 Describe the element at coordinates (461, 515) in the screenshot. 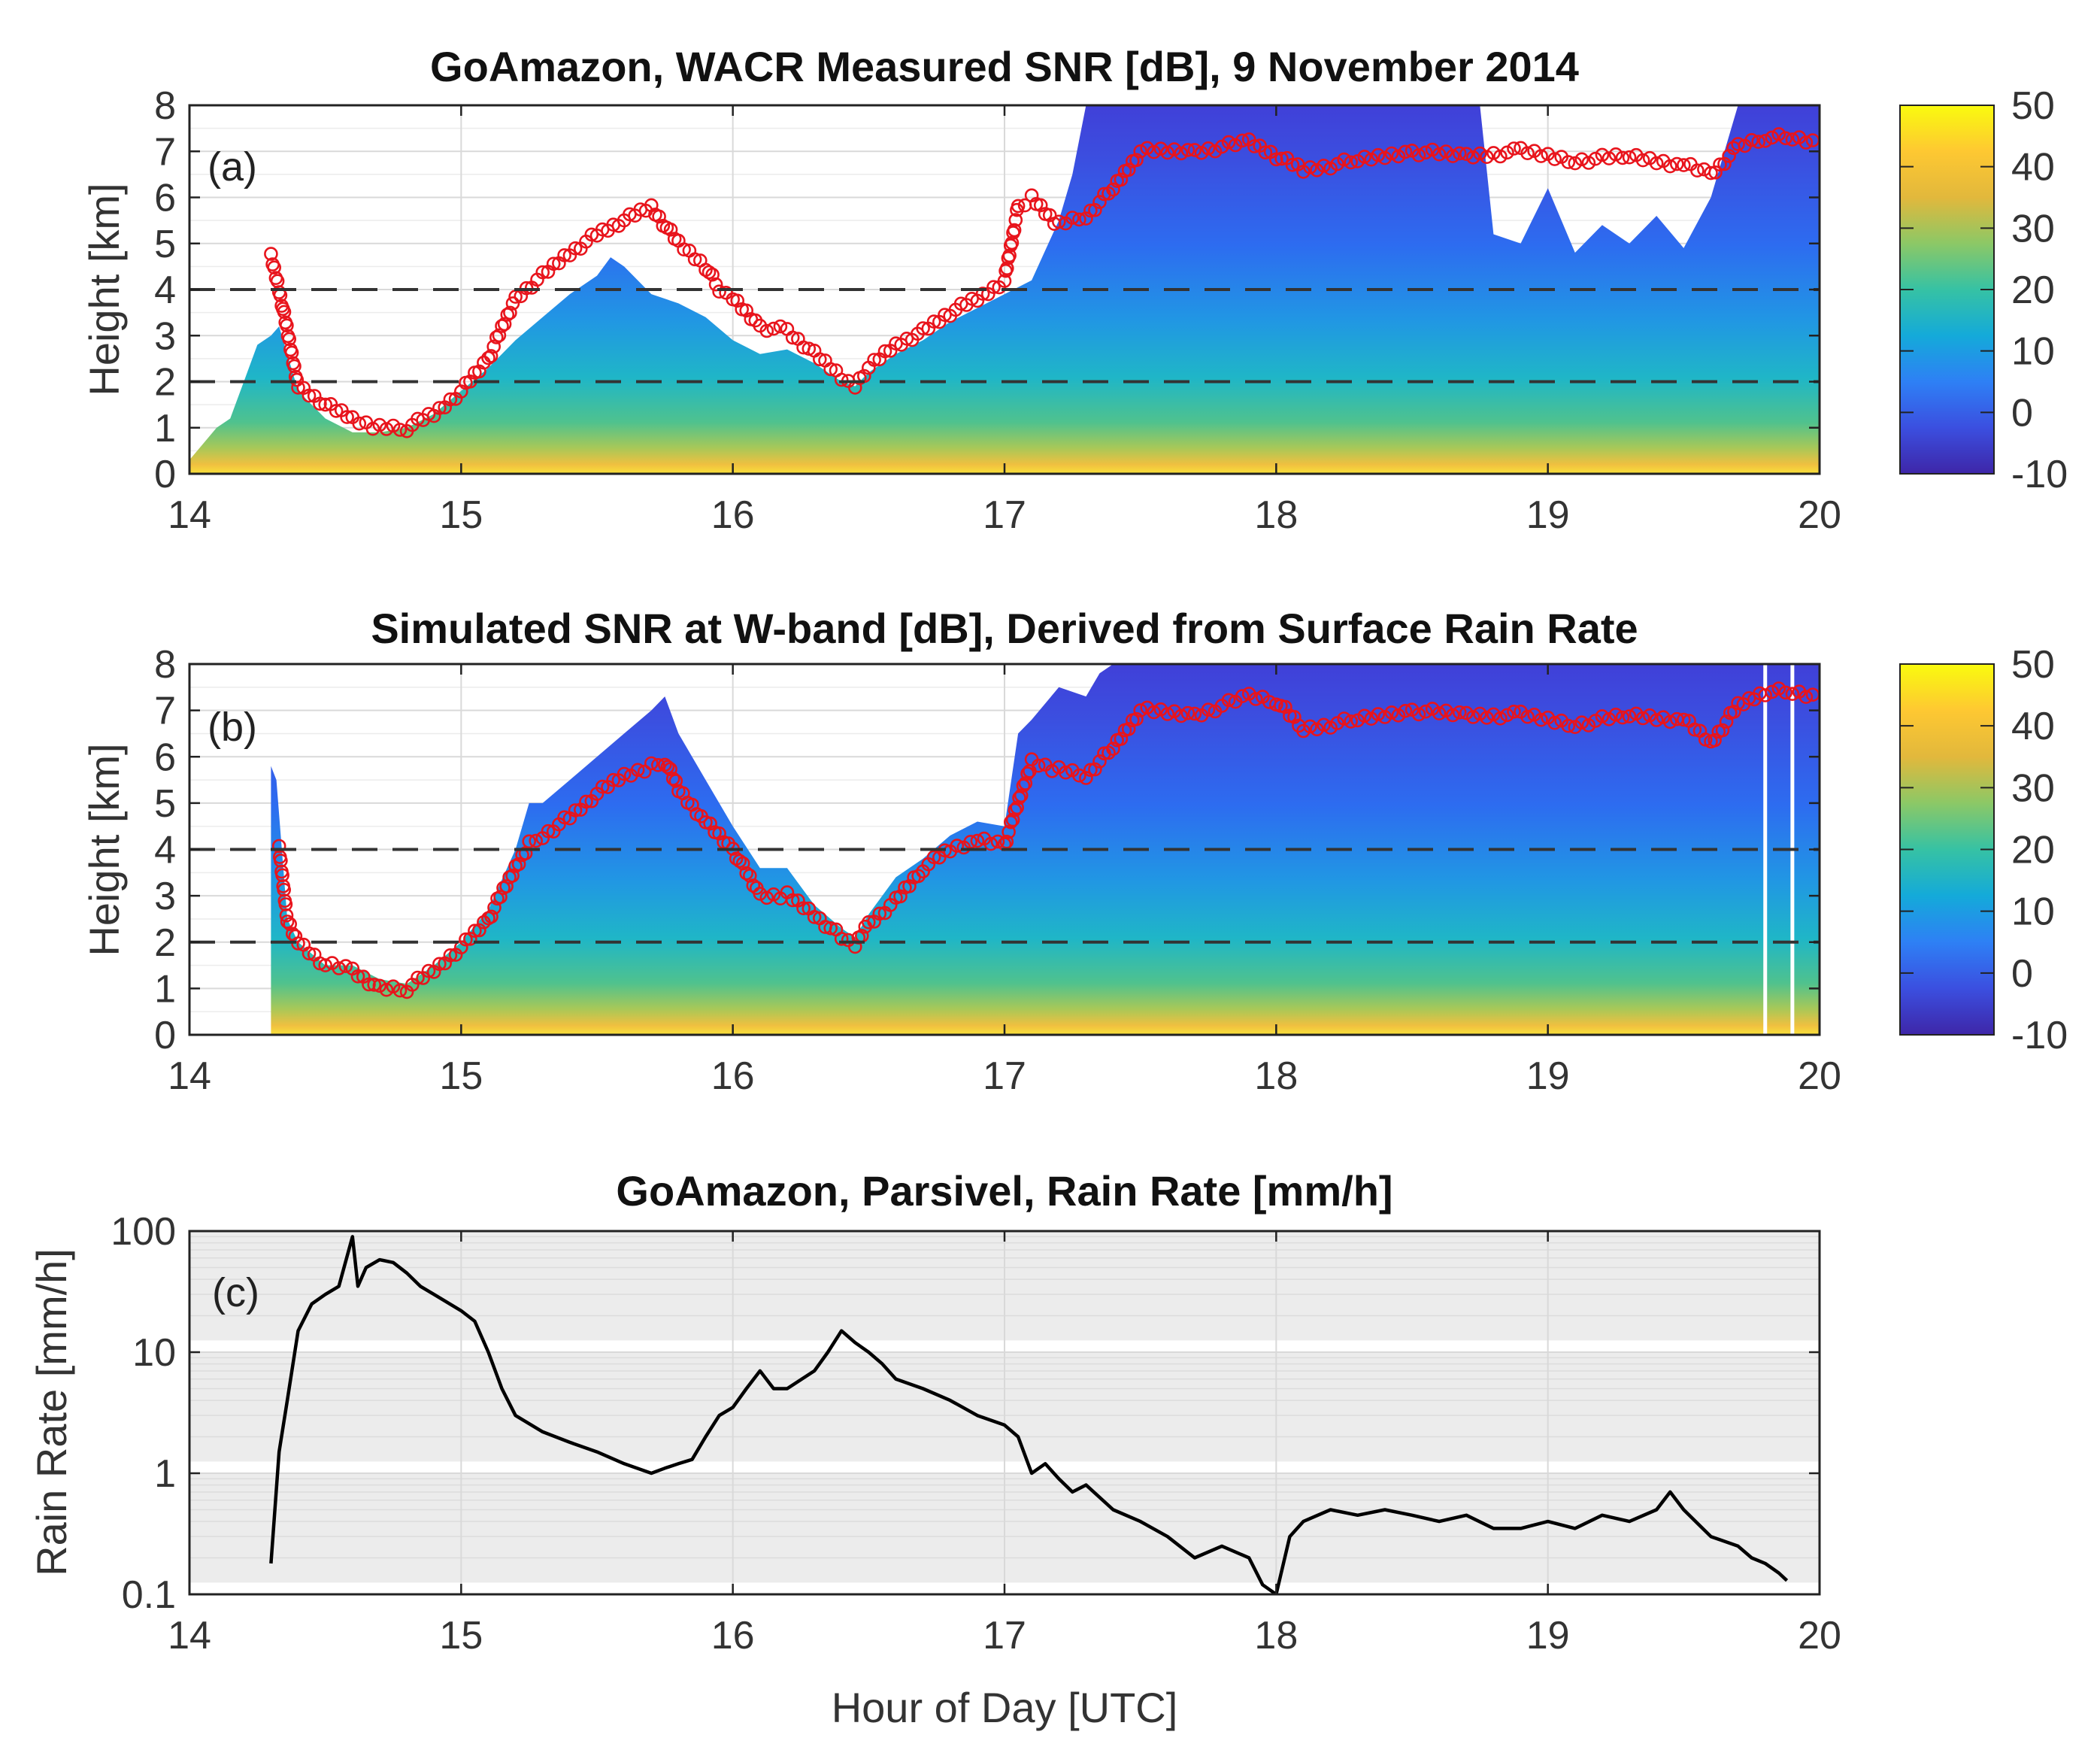

I see `x-tick-label: 15` at that location.